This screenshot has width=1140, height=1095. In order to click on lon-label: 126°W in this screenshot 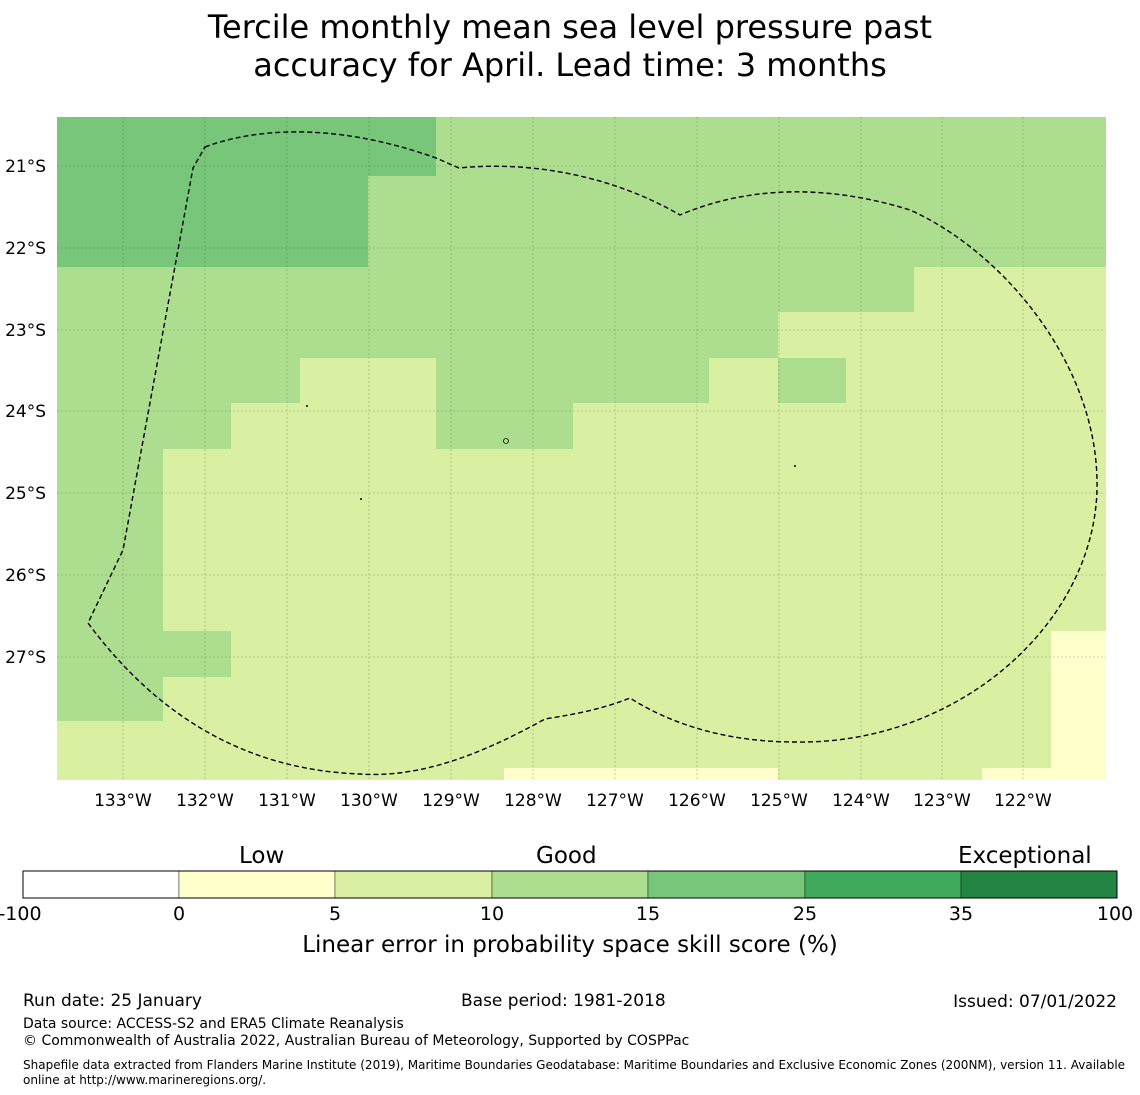, I will do `click(697, 801)`.